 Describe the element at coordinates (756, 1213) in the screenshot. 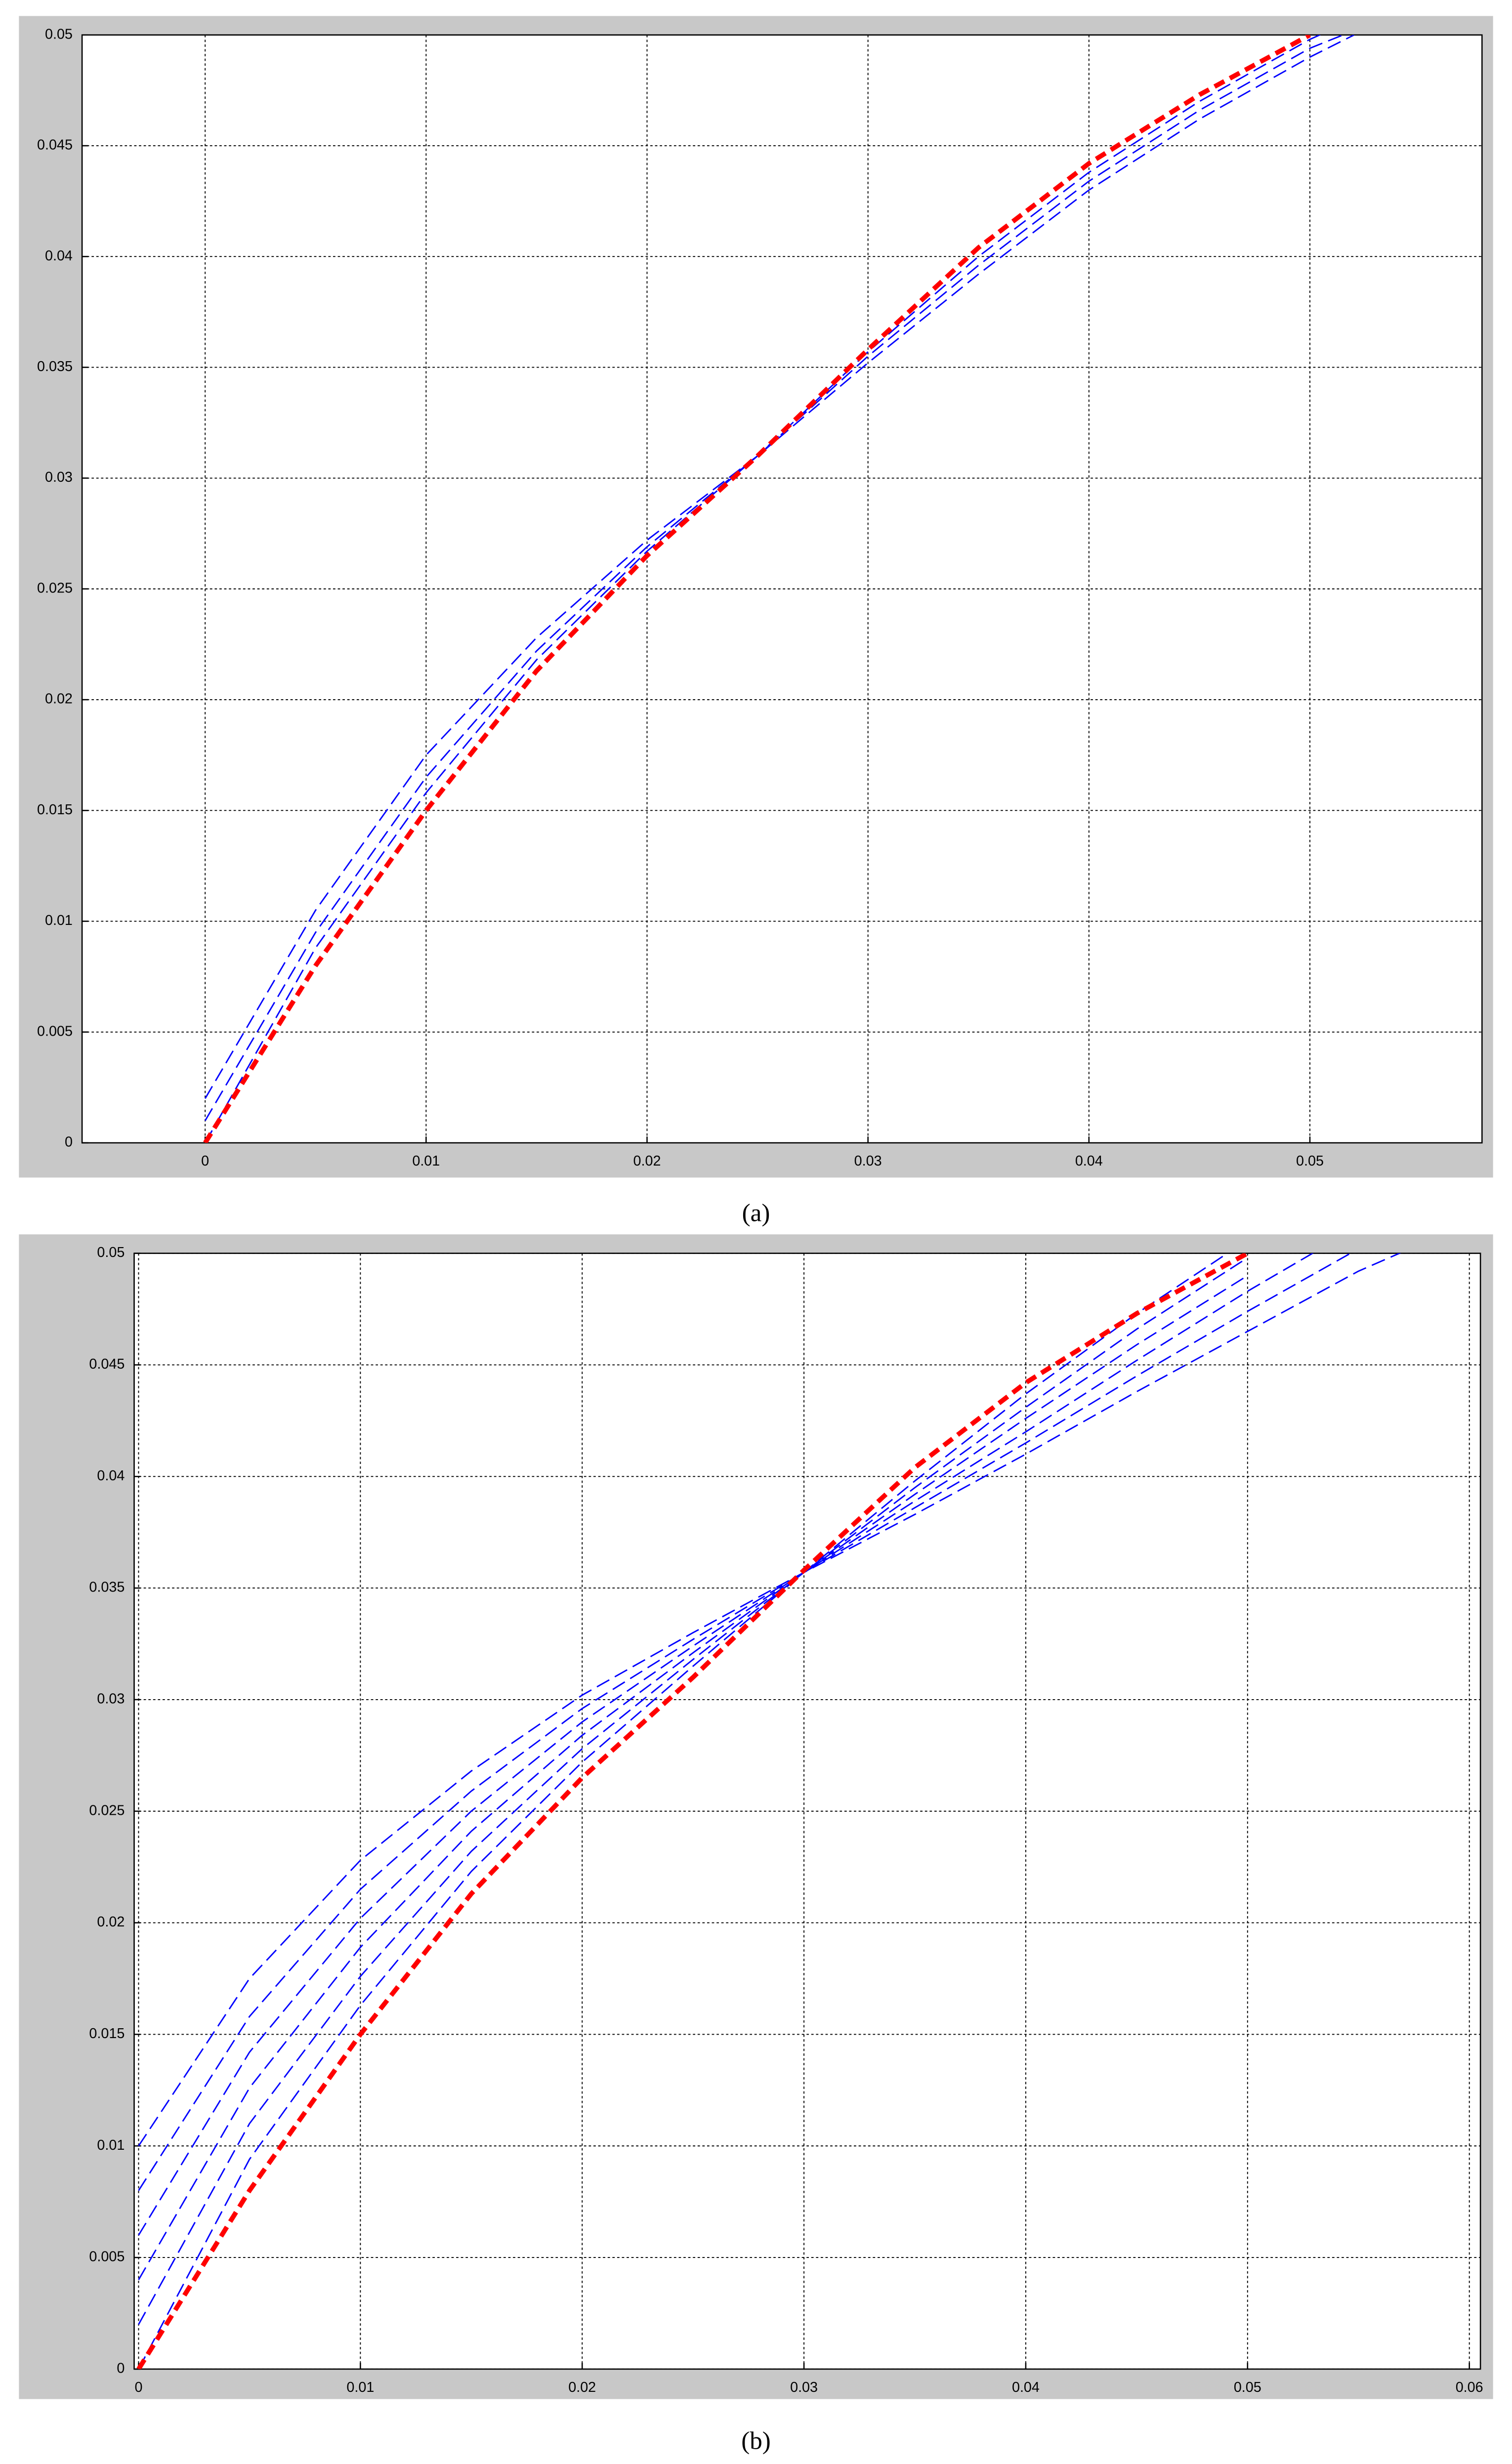

I see `caption: (a)` at that location.